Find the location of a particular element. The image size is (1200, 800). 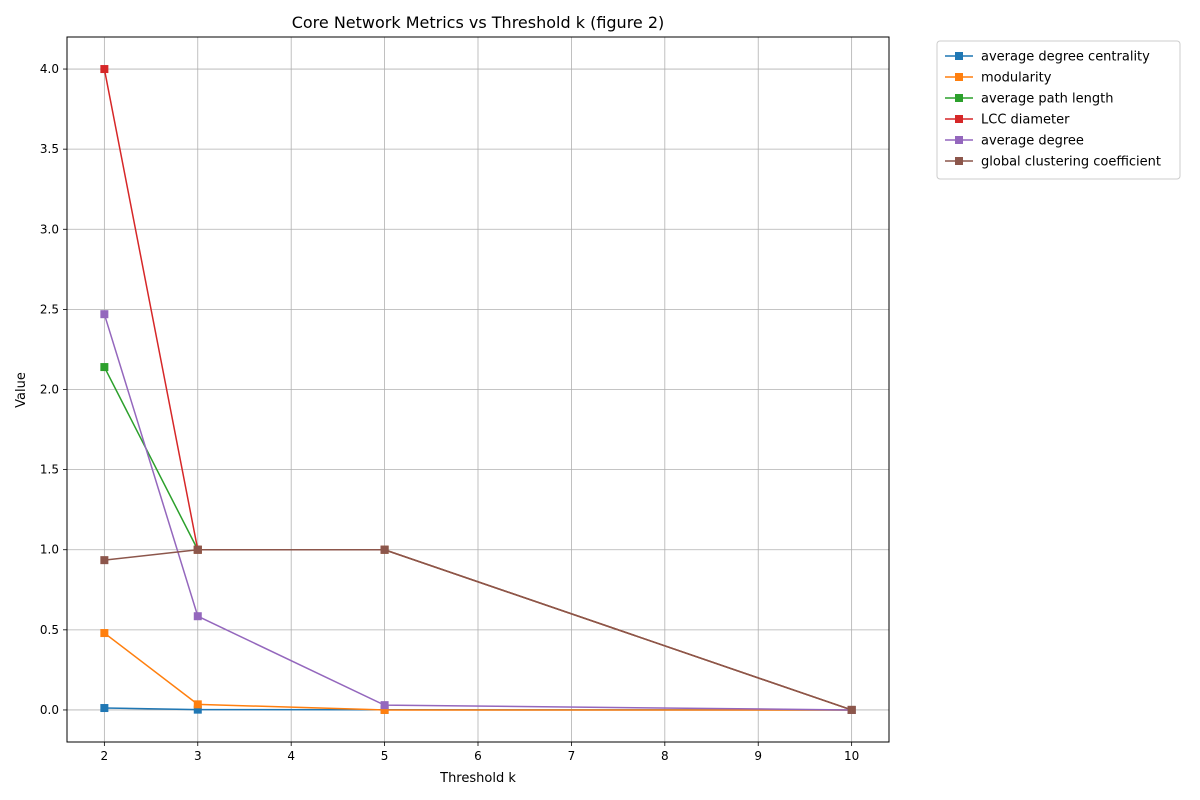

legend-box is located at coordinates (1058, 110).